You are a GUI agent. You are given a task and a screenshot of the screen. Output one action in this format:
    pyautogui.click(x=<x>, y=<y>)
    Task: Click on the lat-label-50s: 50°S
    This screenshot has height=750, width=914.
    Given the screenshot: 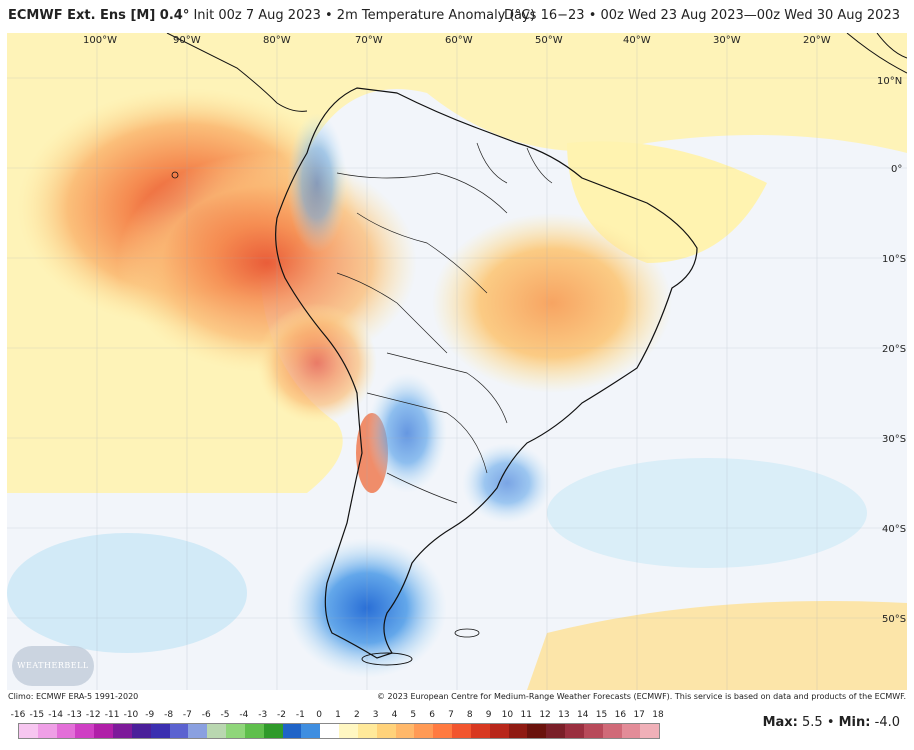 What is the action you would take?
    pyautogui.click(x=894, y=619)
    